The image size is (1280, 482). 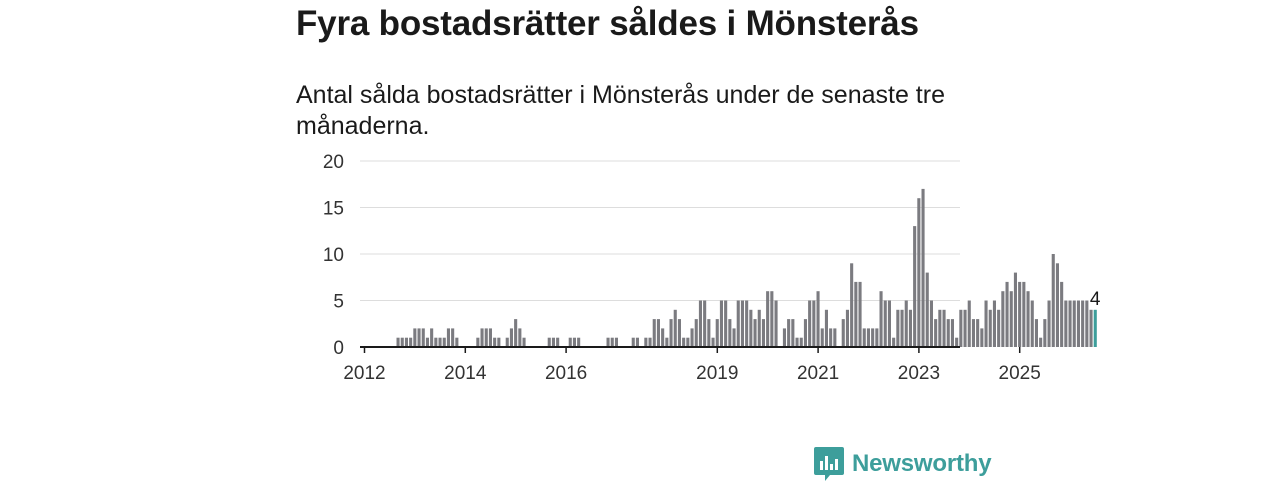 What do you see at coordinates (566, 373) in the screenshot?
I see `x-tick-label: 2016` at bounding box center [566, 373].